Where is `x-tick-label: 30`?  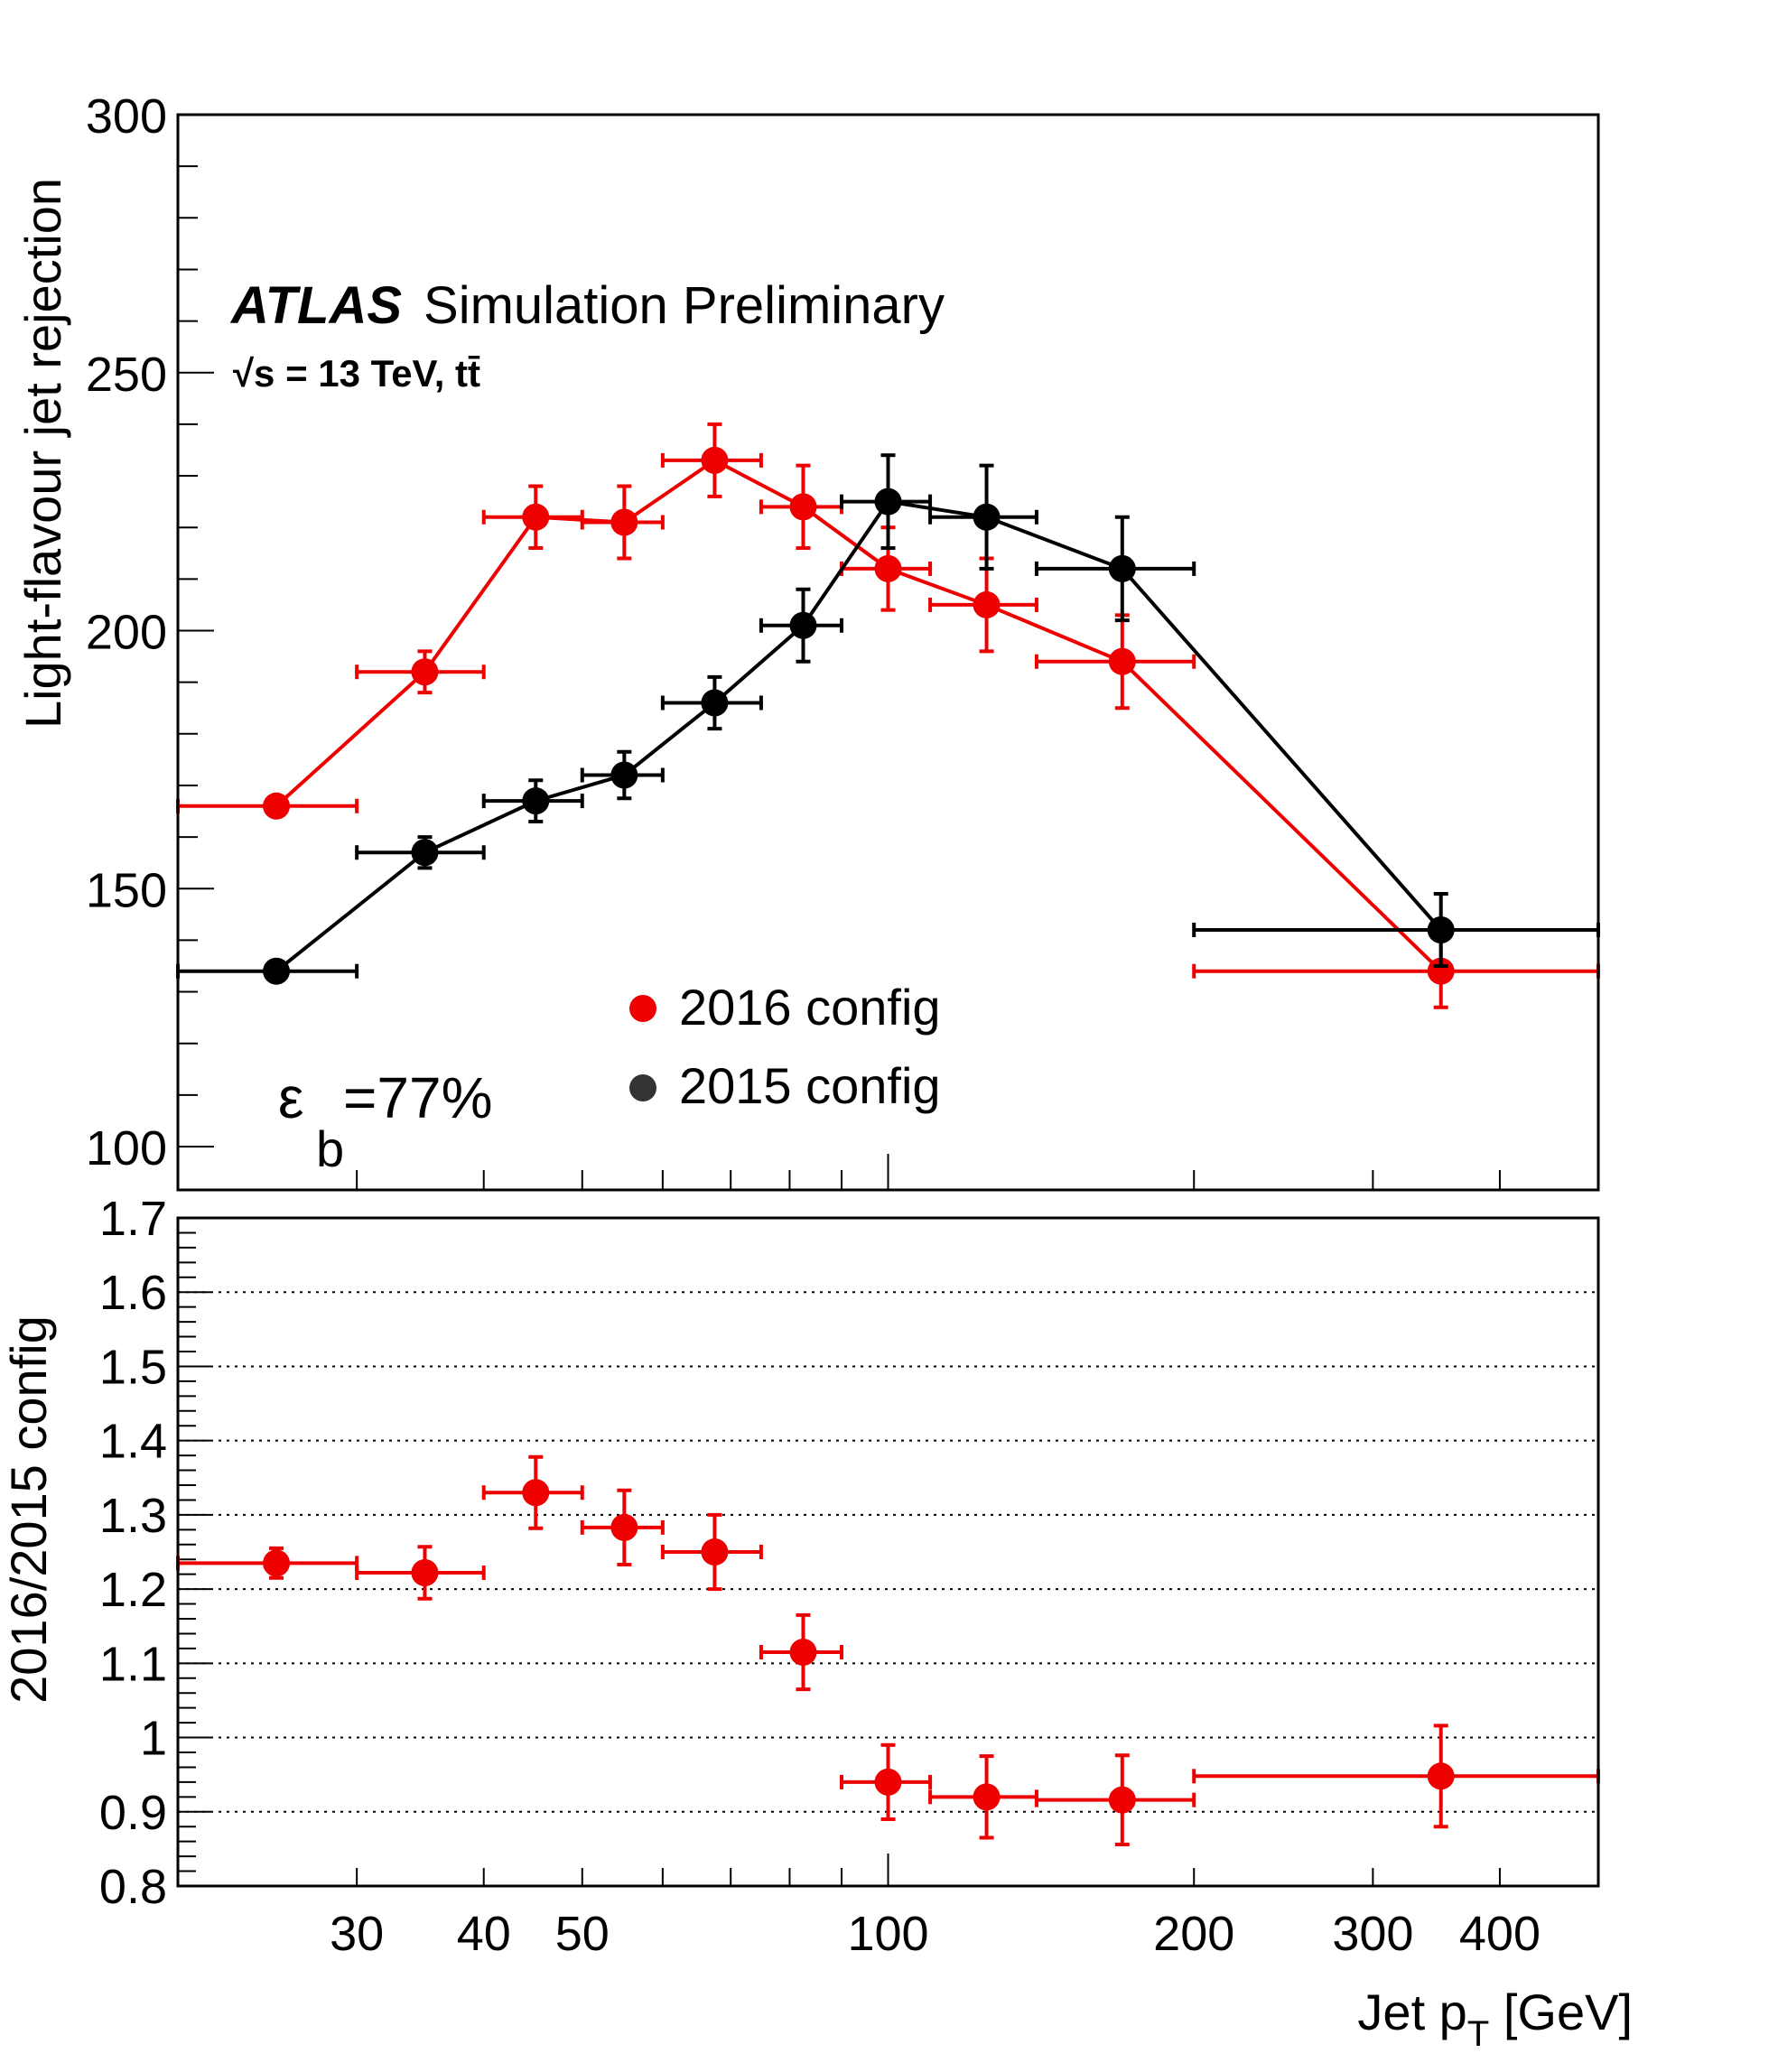
x-tick-label: 30 is located at coordinates (357, 1934).